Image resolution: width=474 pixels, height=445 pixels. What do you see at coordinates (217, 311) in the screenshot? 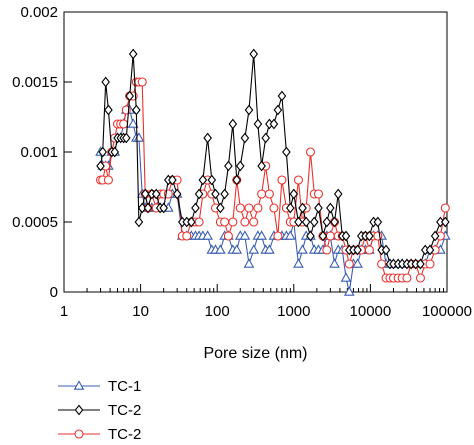
I see `x-tick-label: 100` at bounding box center [217, 311].